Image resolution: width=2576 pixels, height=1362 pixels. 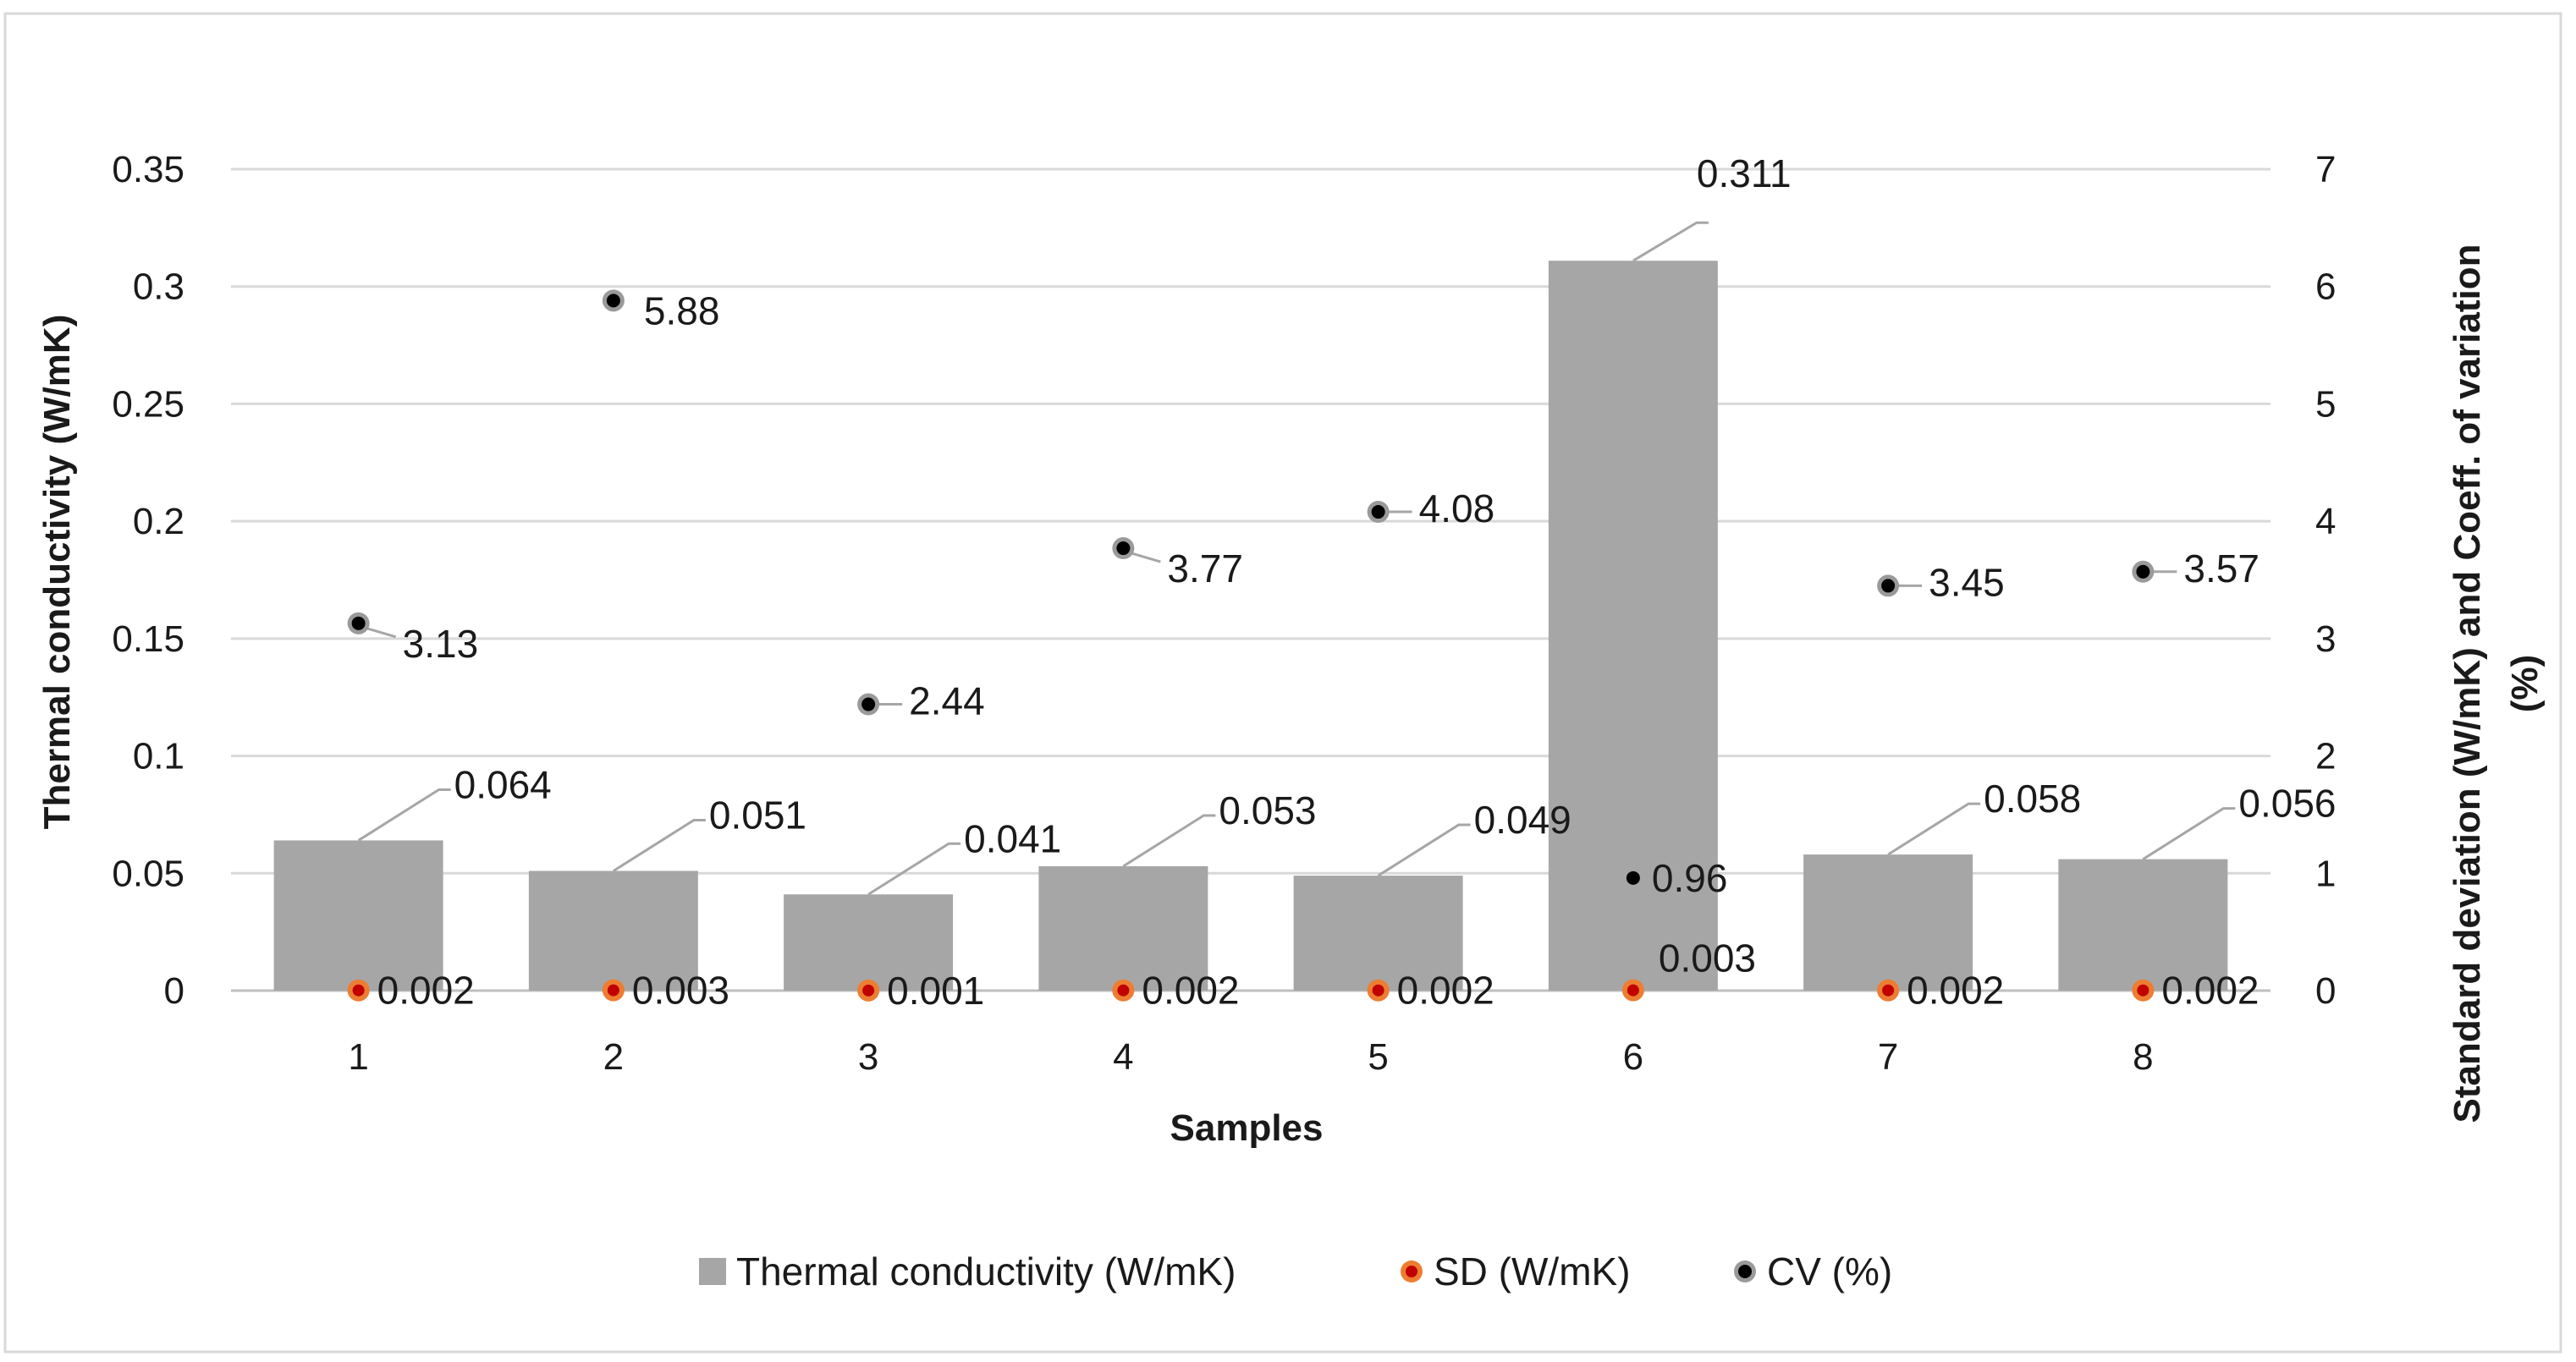 I want to click on x-tick-label: 3, so click(x=868, y=1057).